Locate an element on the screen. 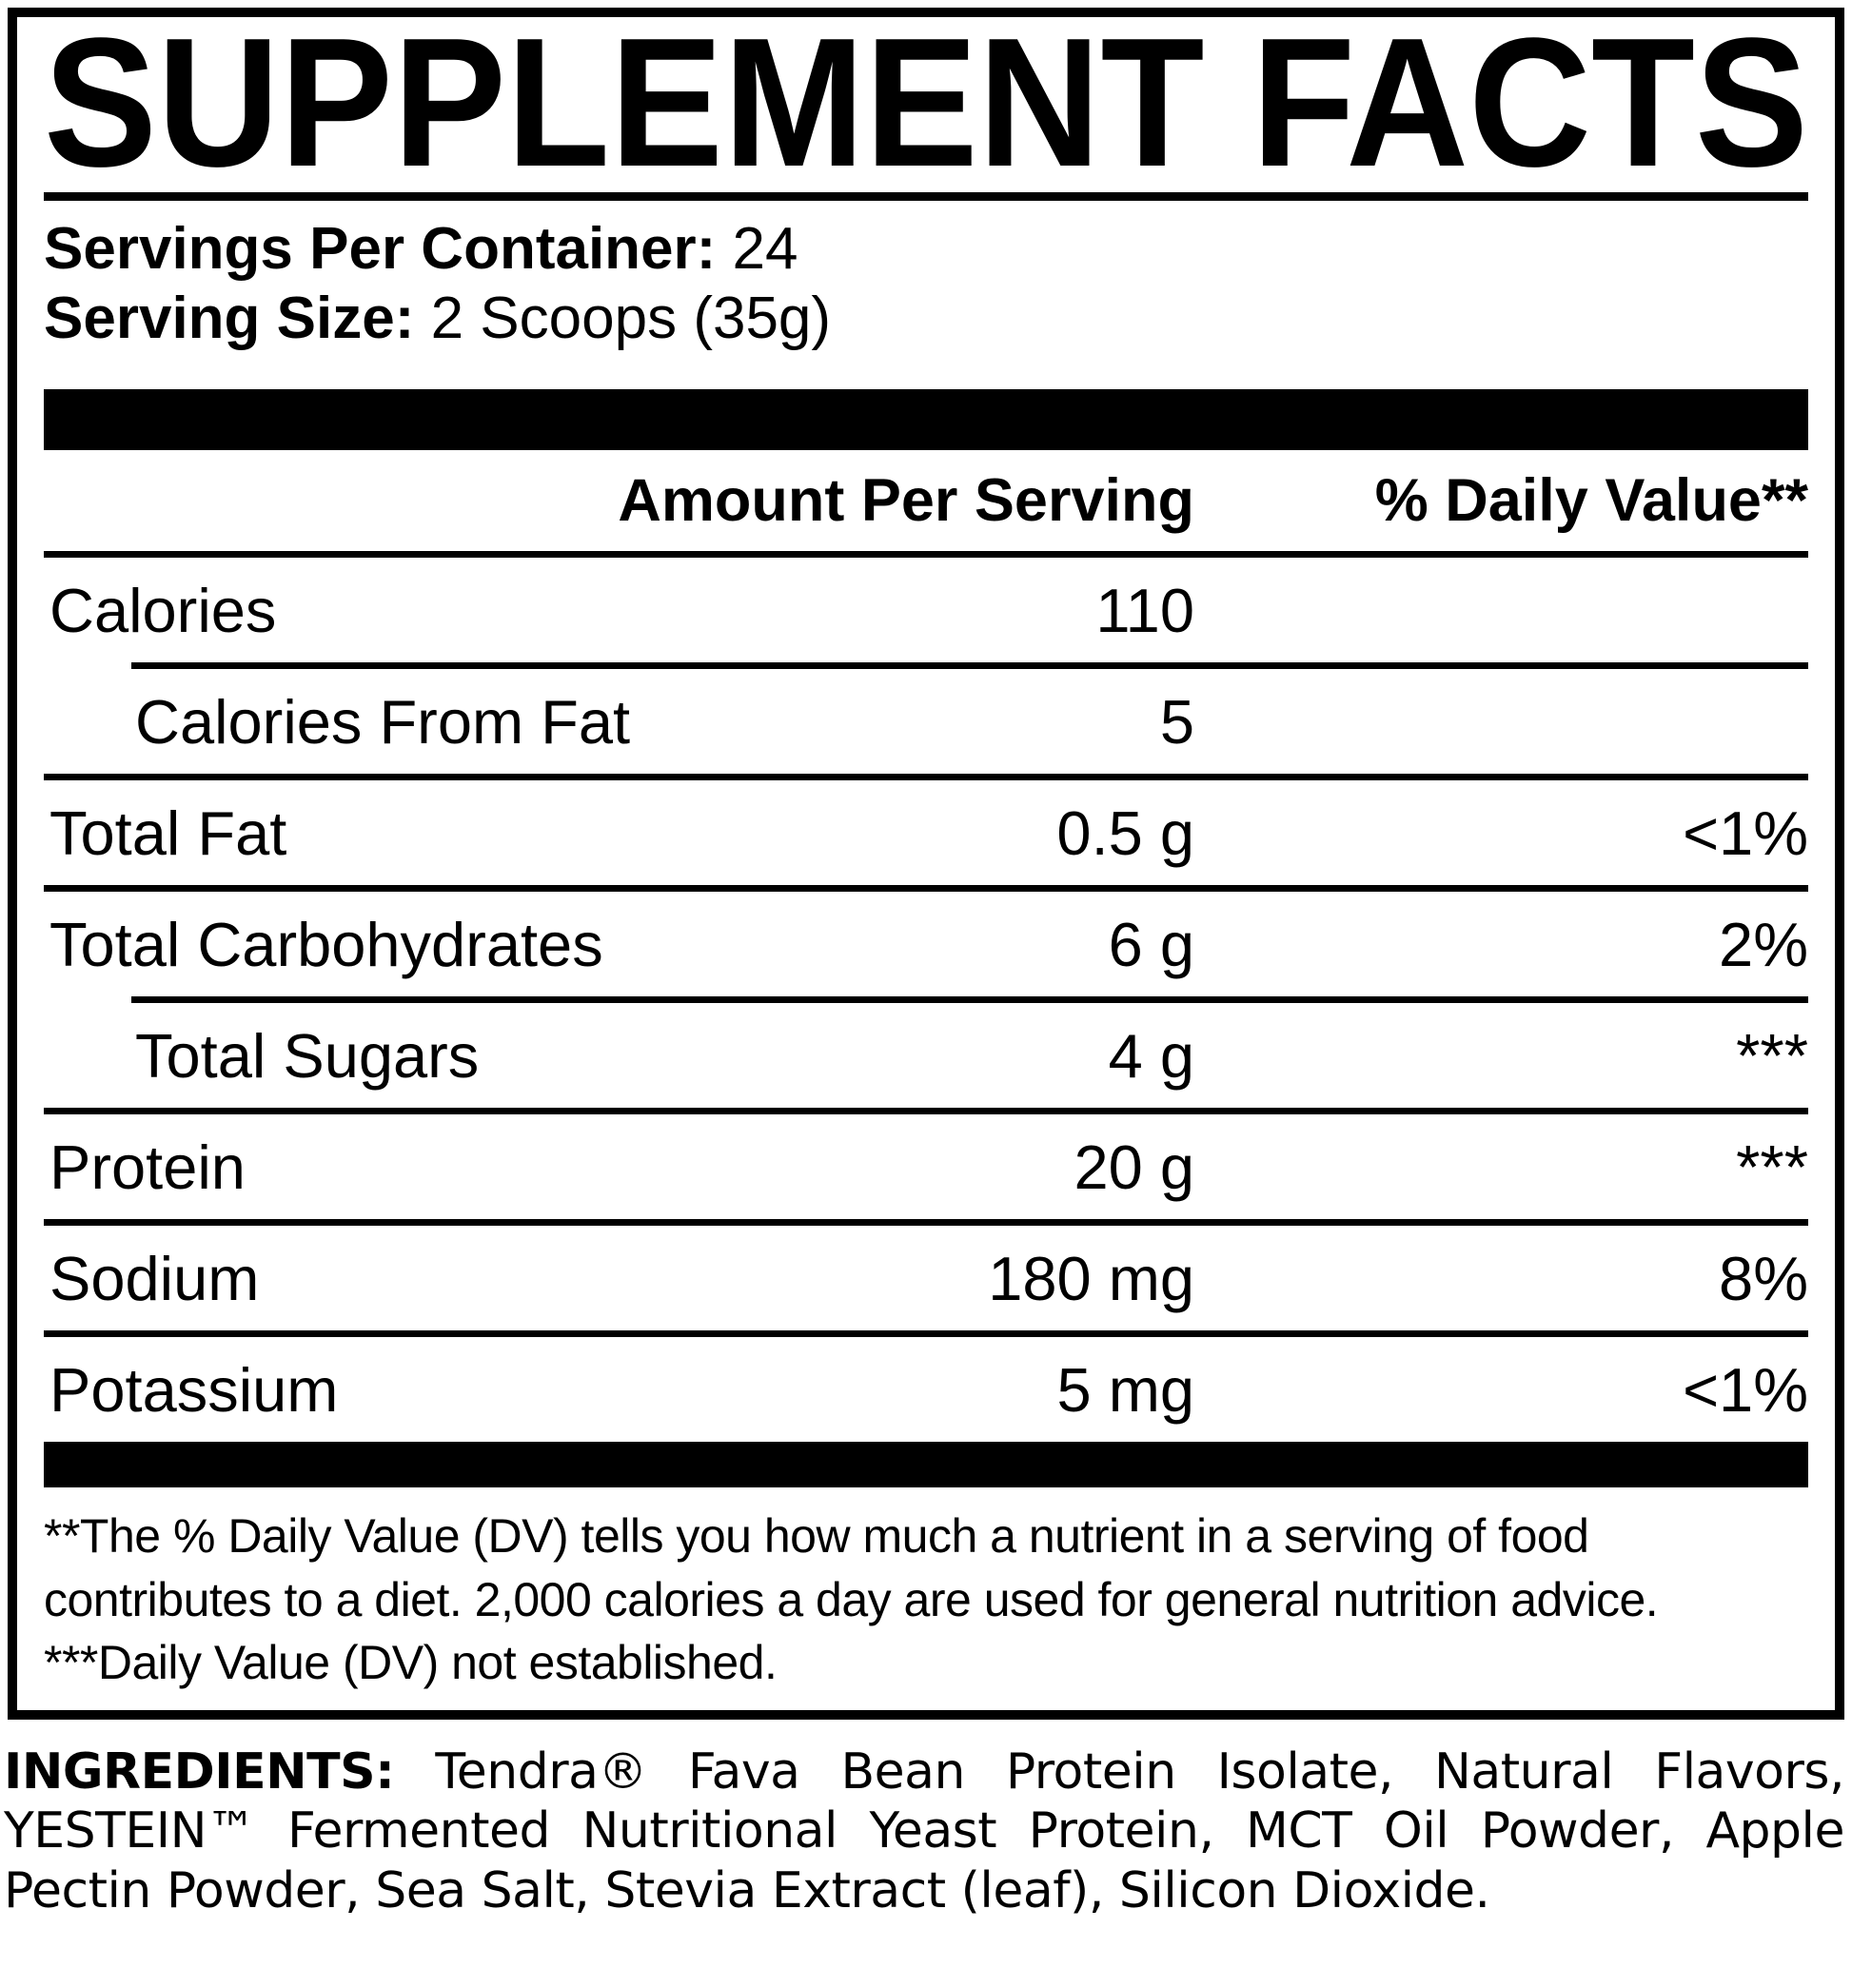  nutrient-amount: 5 is located at coordinates (1176, 721).